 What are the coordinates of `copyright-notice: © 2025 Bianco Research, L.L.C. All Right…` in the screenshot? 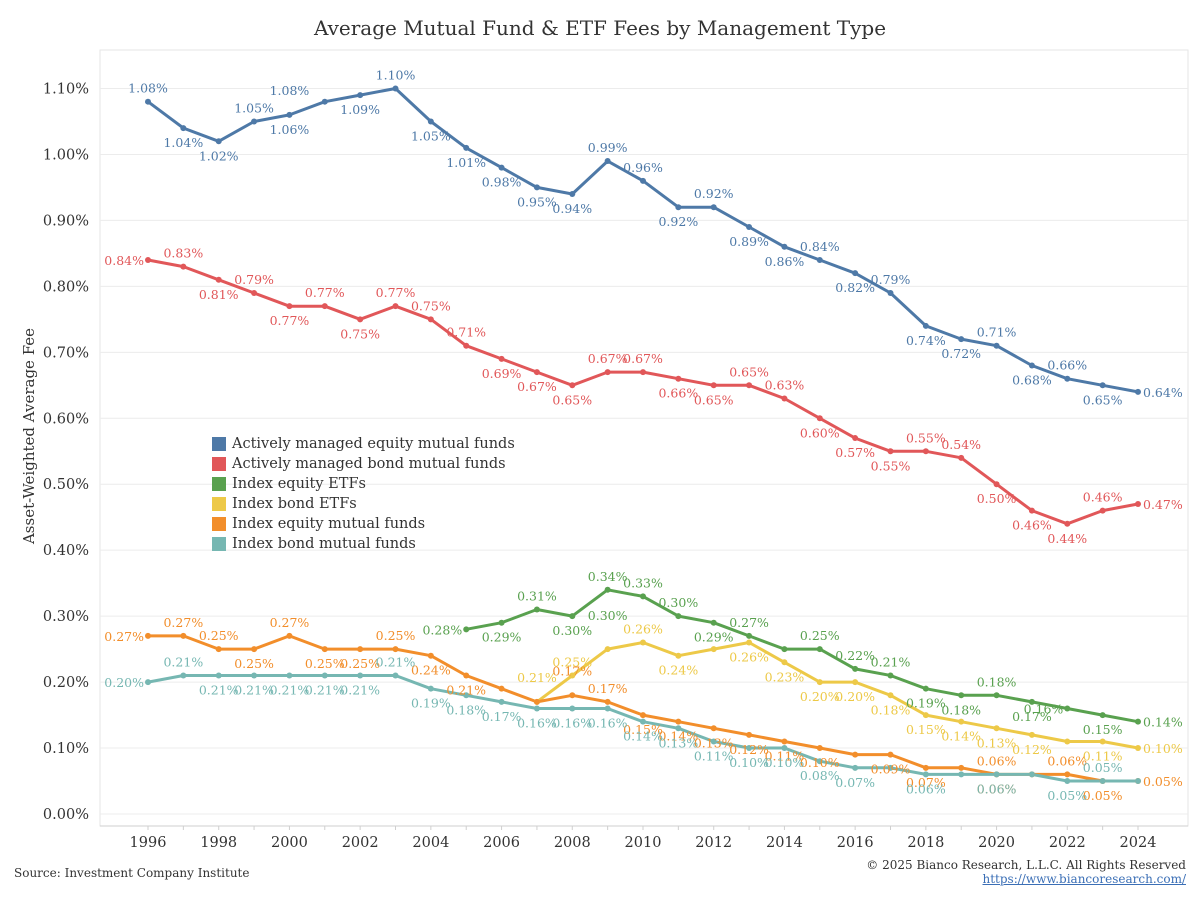 It's located at (1026, 865).